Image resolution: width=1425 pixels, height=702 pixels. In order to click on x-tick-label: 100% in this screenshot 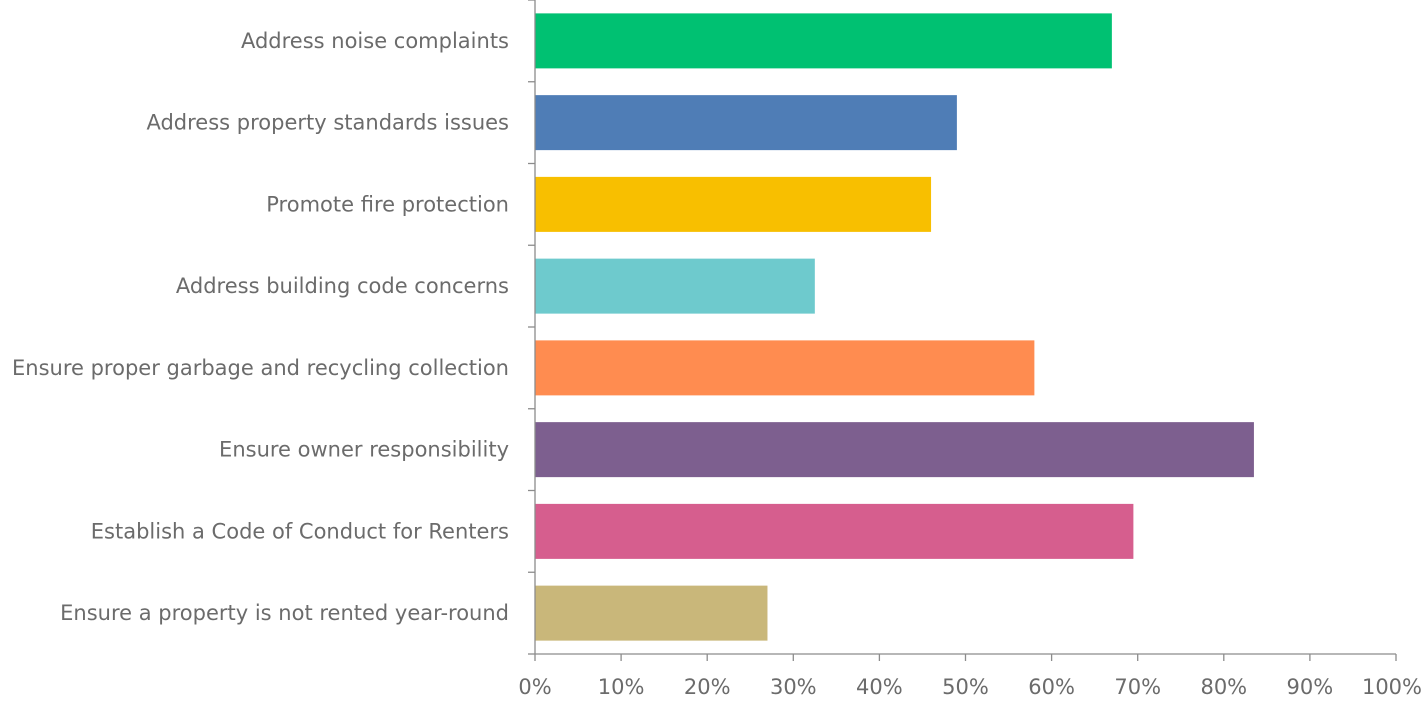, I will do `click(1392, 687)`.